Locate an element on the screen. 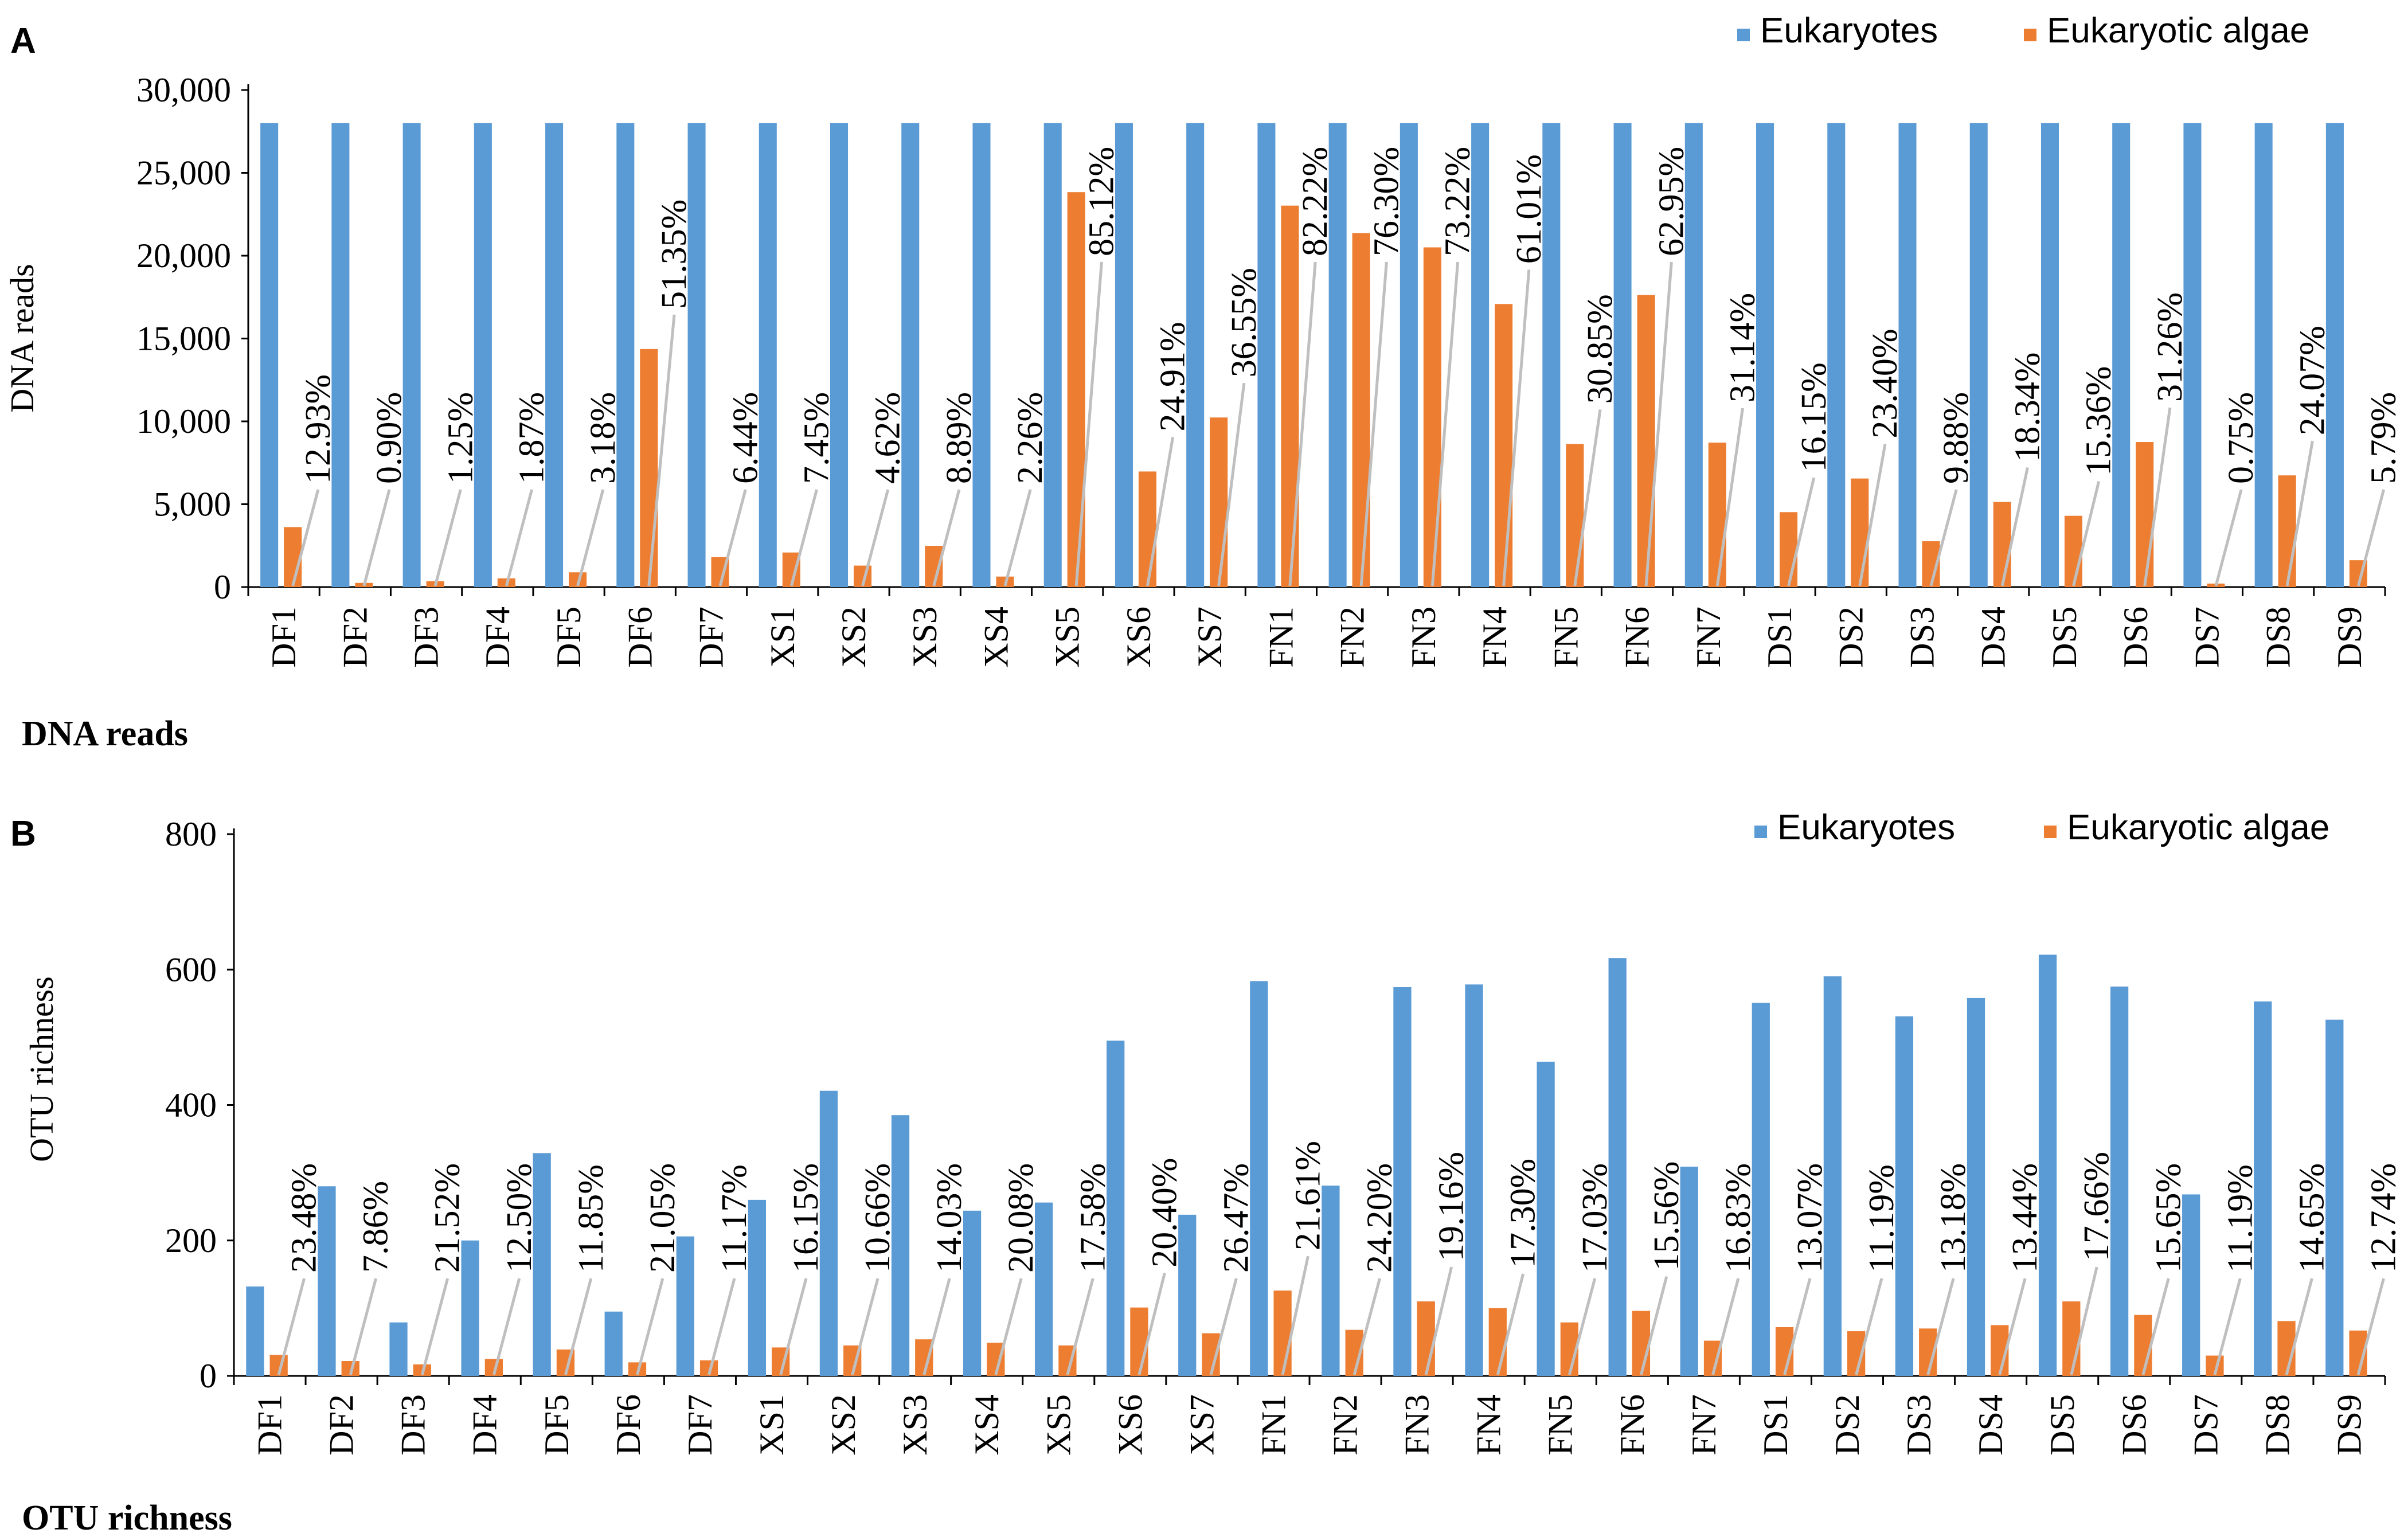 The width and height of the screenshot is (2408, 1537). percentage-label: 30.85% is located at coordinates (1600, 349).